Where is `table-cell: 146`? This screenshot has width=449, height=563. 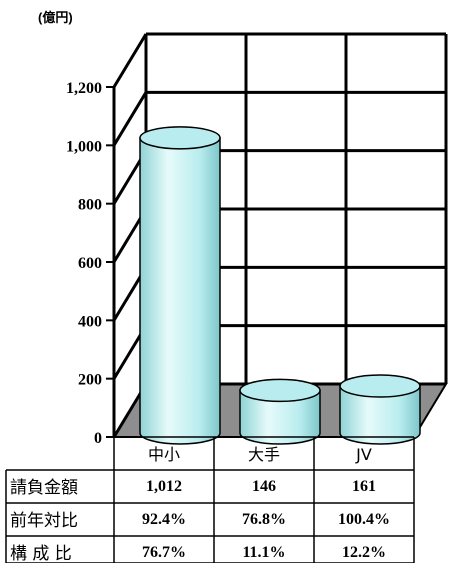 table-cell: 146 is located at coordinates (264, 486).